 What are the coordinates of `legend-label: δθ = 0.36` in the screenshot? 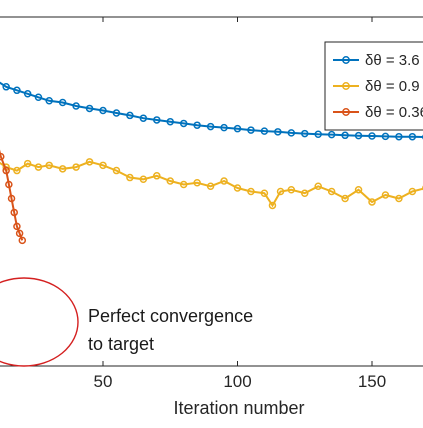 It's located at (394, 112).